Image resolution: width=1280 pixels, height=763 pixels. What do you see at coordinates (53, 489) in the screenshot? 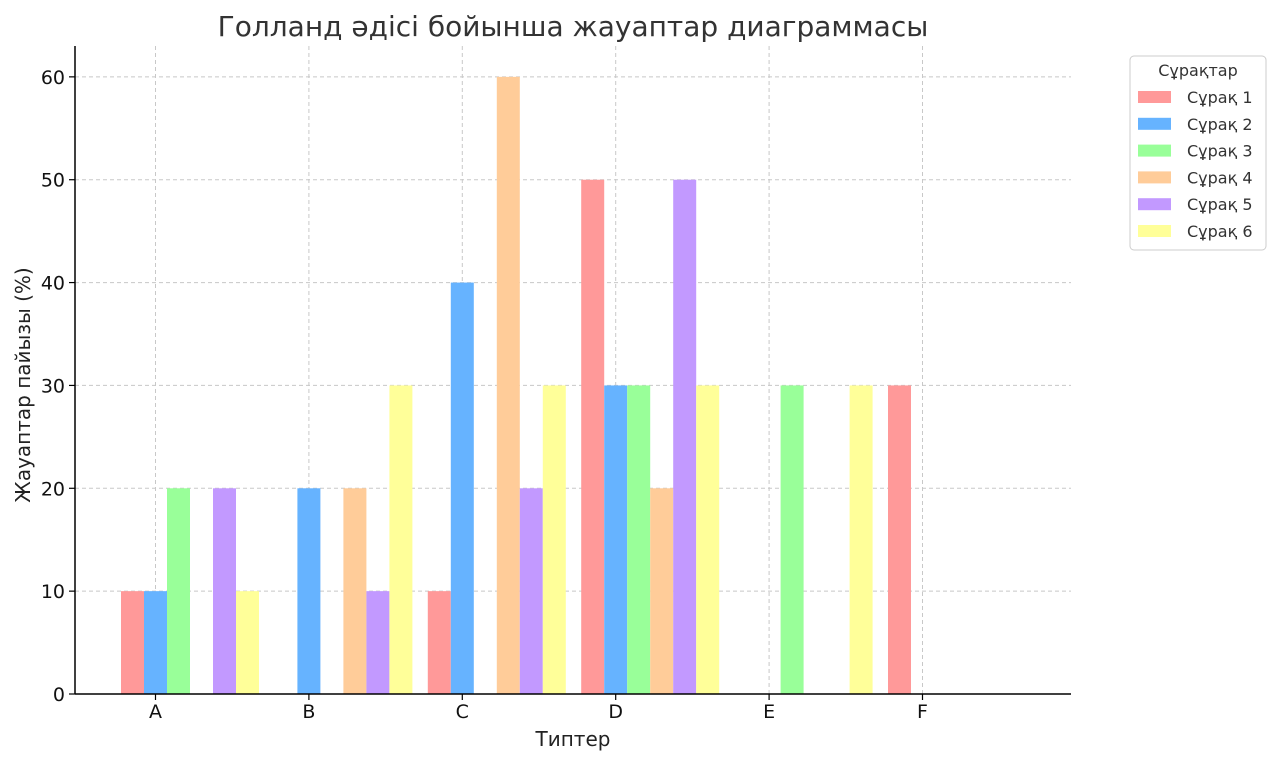
I see `y-tick-label: 20` at bounding box center [53, 489].